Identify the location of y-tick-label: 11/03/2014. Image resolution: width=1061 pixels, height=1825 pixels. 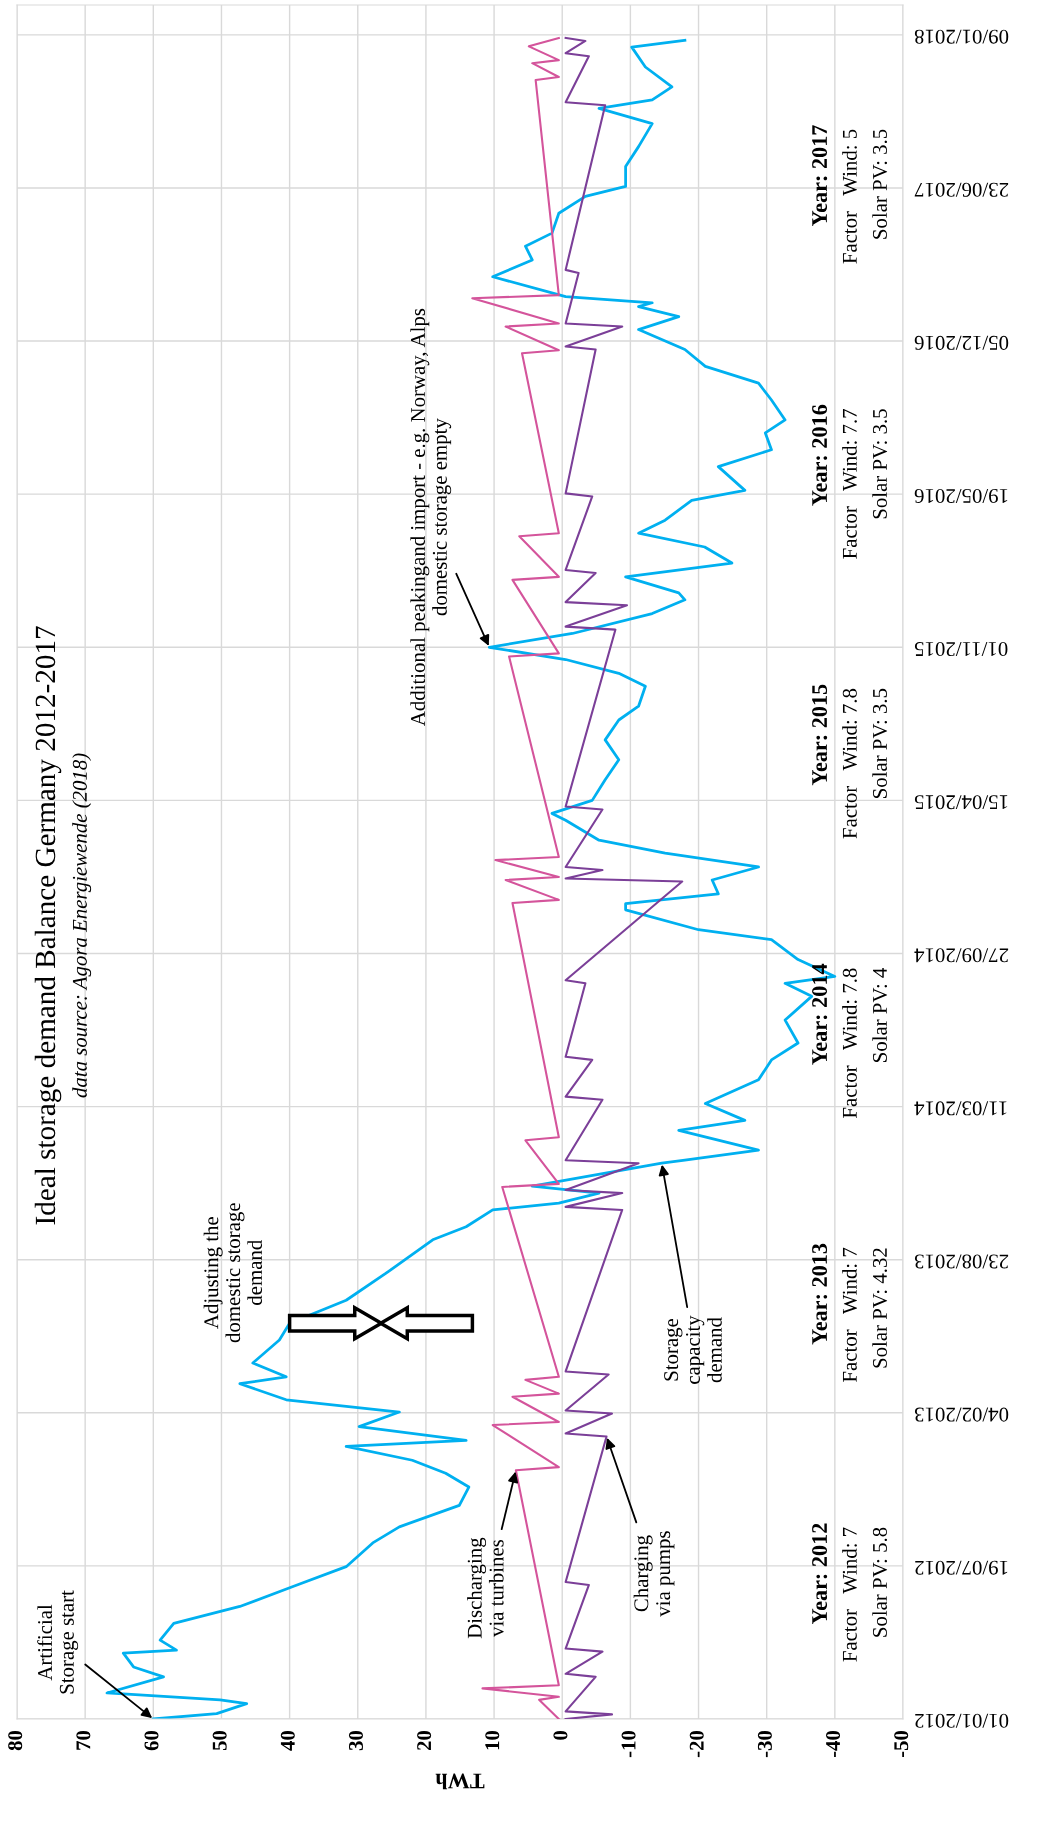
(960, 1108).